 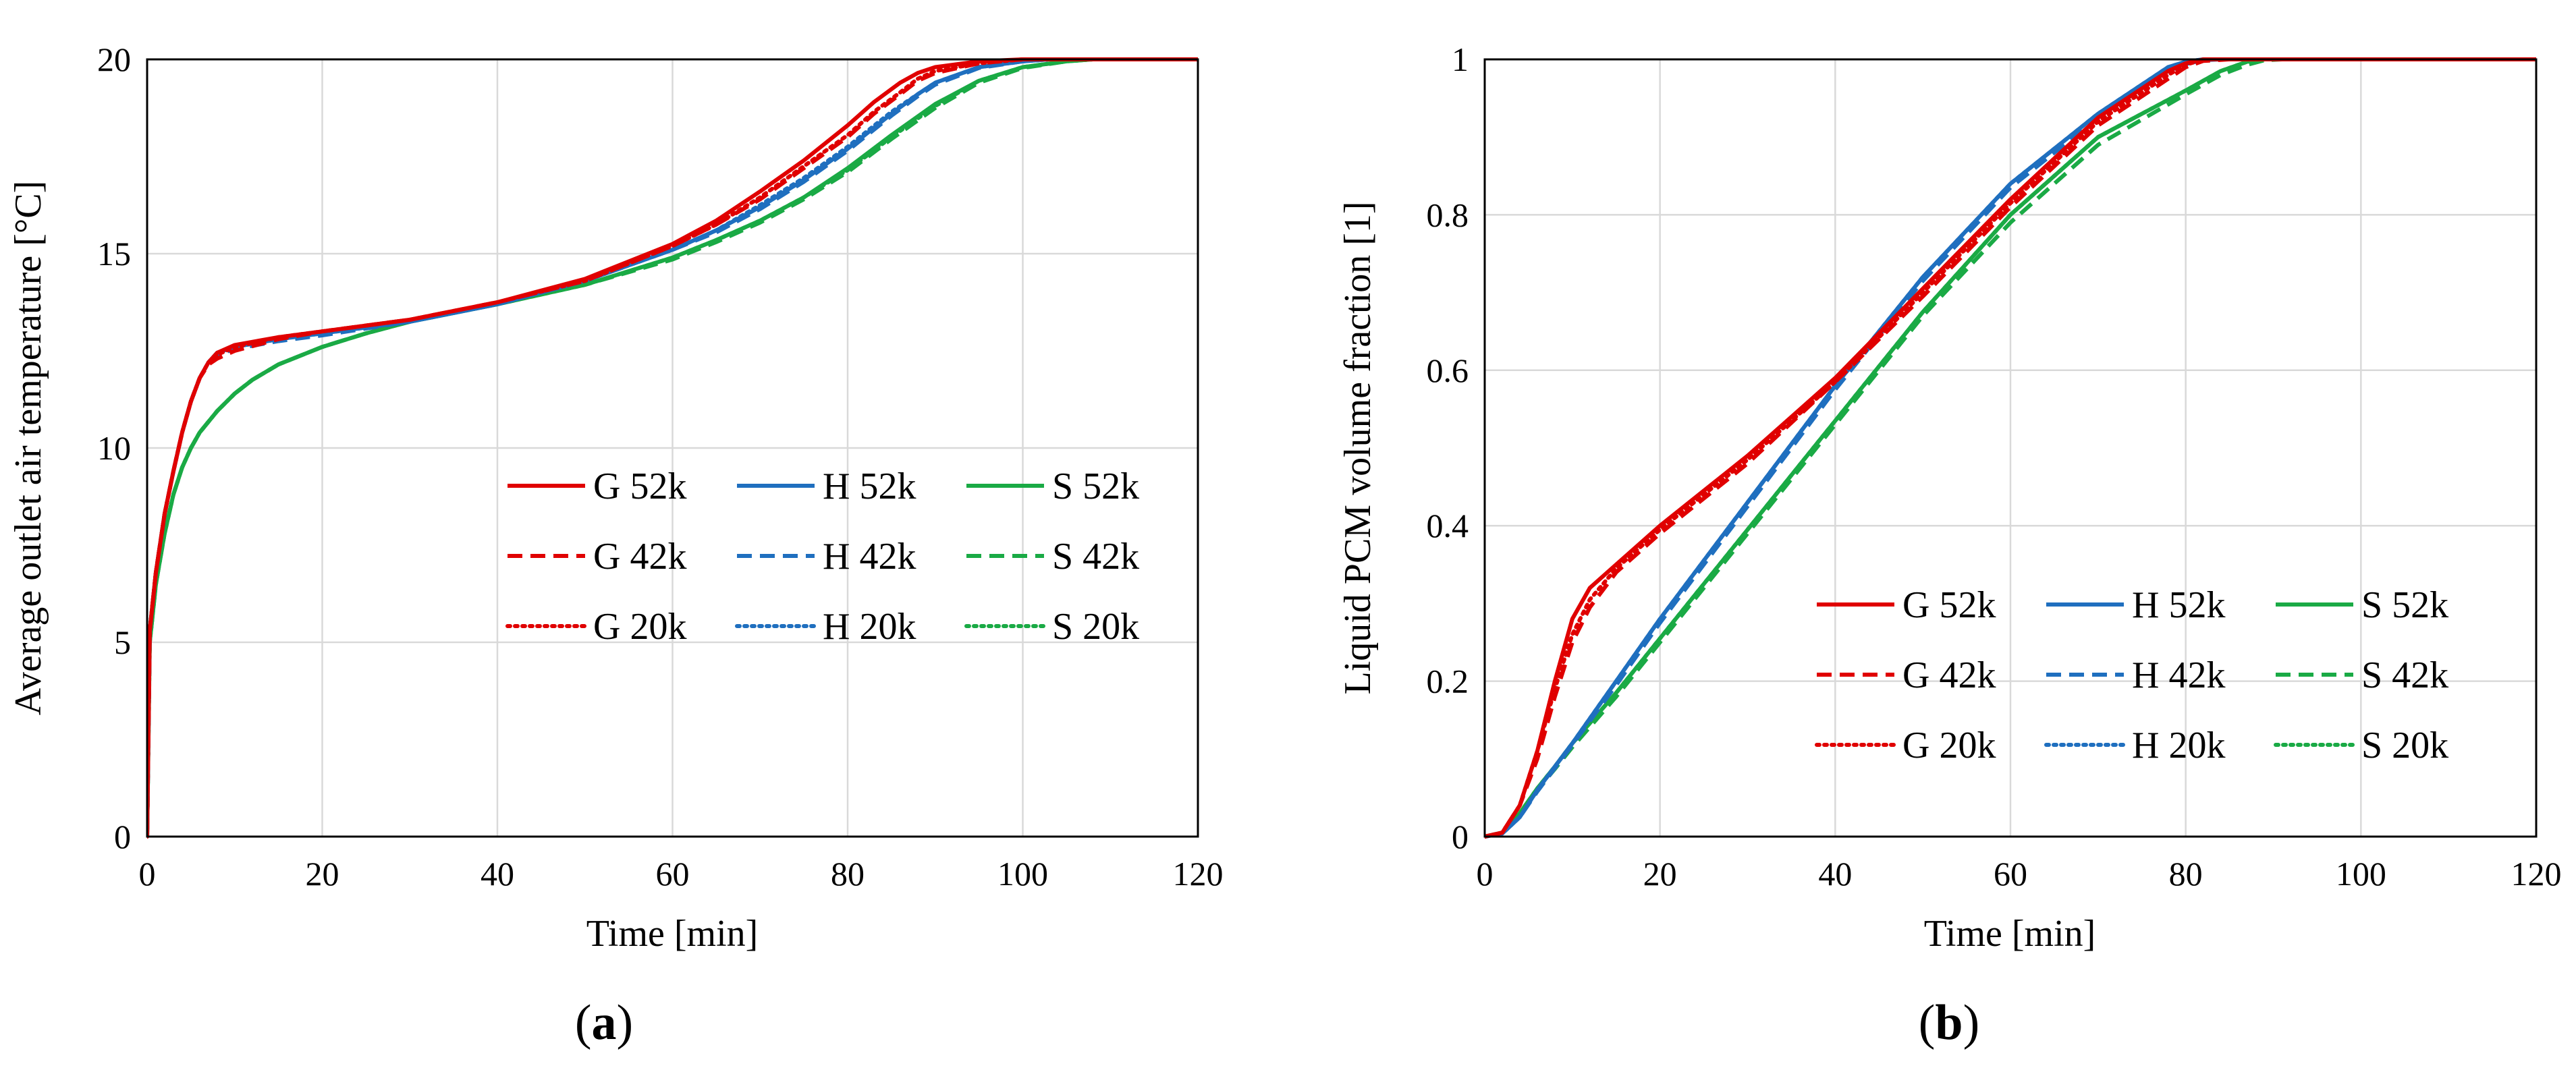 I want to click on y-tick-label: 15, so click(x=114, y=254).